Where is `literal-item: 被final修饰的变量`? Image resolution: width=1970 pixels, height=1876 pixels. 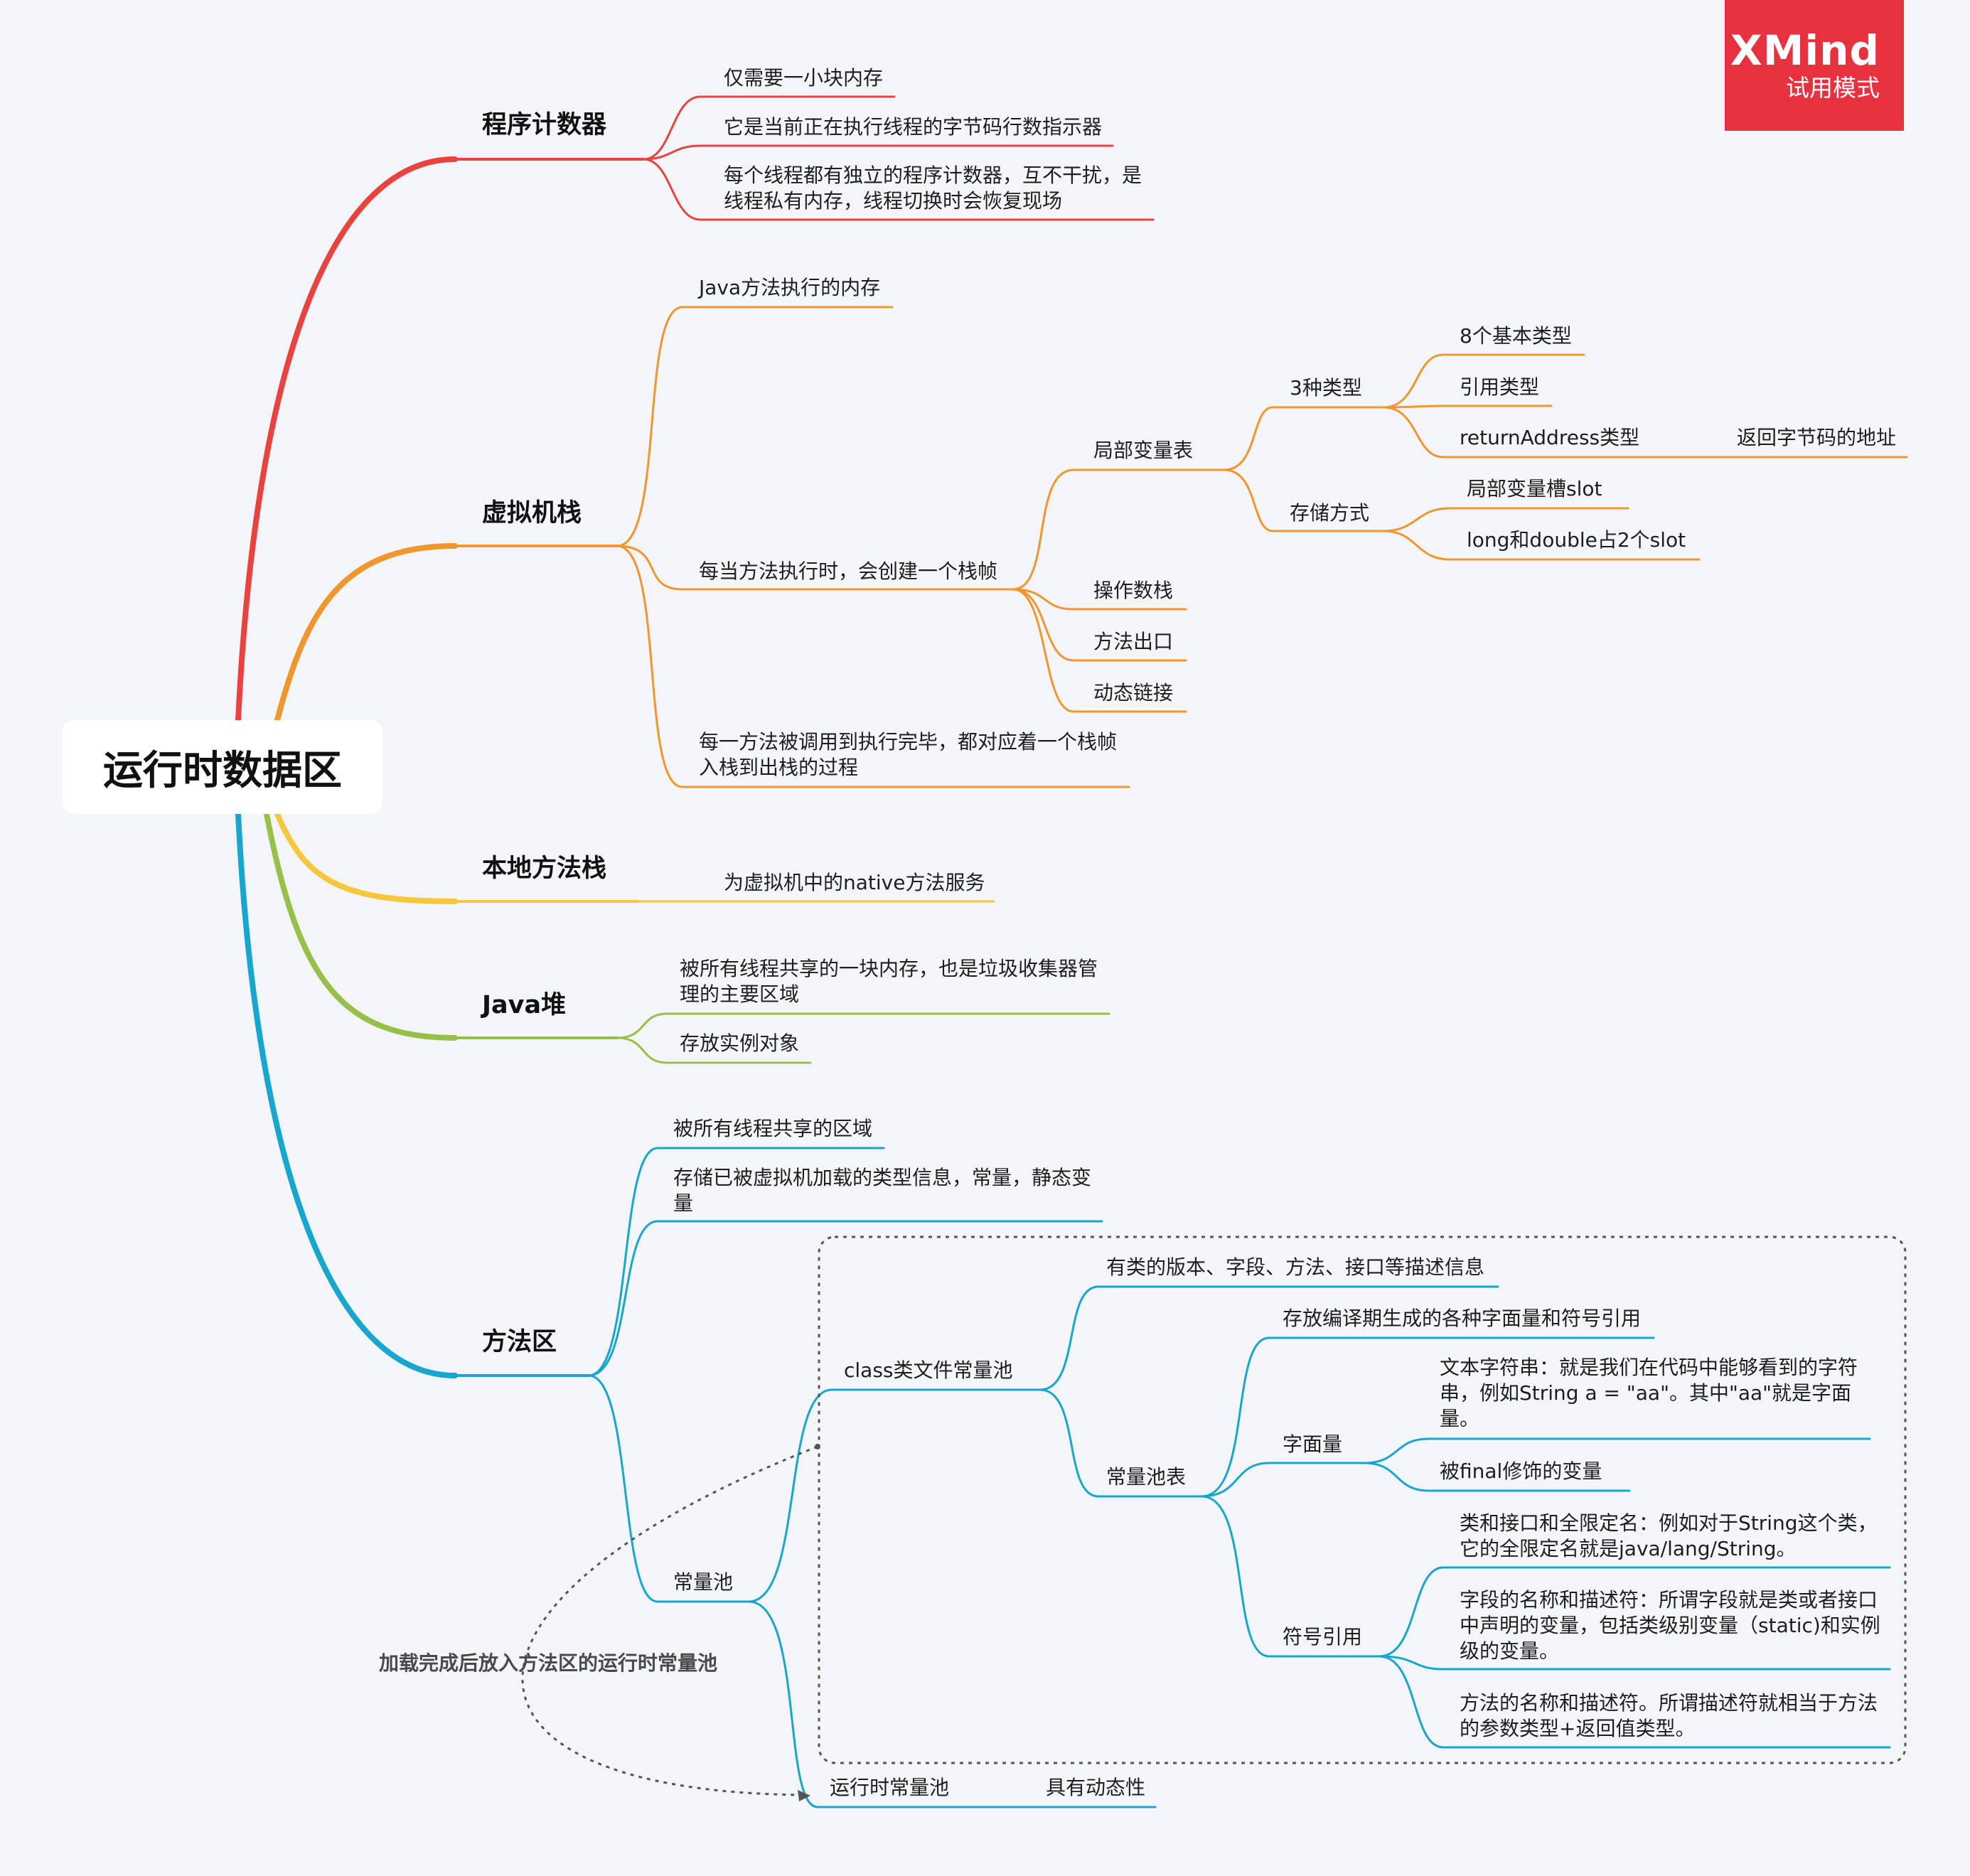
literal-item: 被final修饰的变量 is located at coordinates (1521, 1471).